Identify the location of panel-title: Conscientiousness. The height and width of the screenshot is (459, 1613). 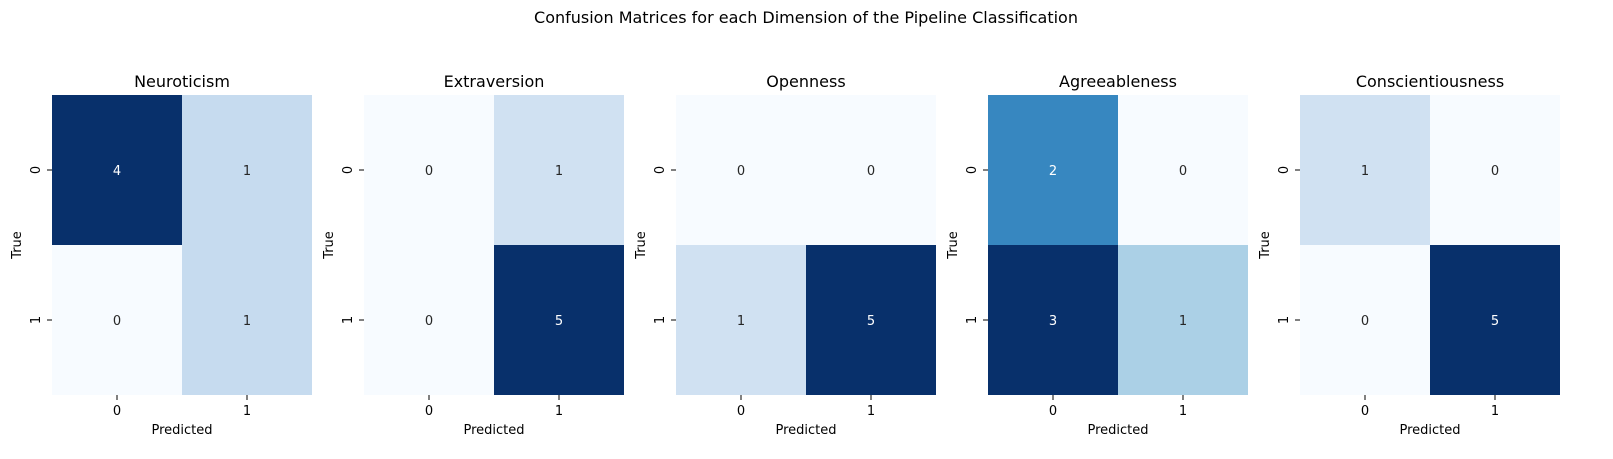
(1430, 81).